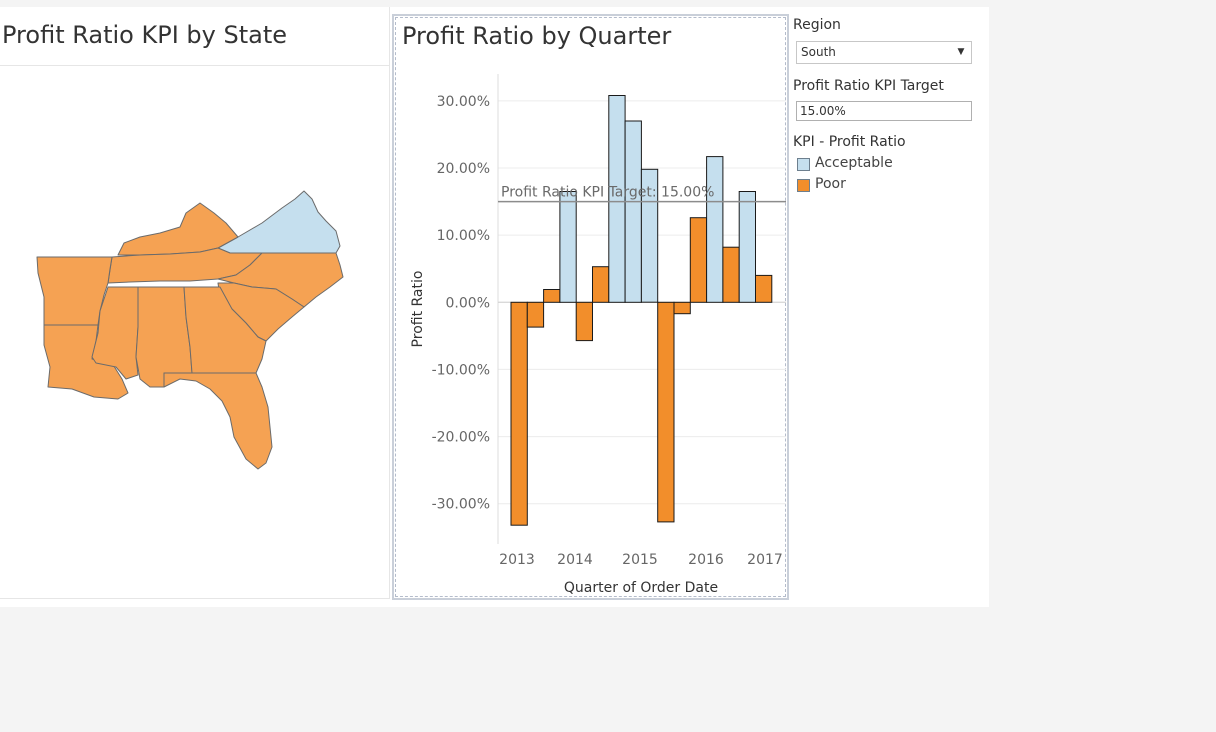  What do you see at coordinates (682, 308) in the screenshot?
I see `bar-2015-q3` at bounding box center [682, 308].